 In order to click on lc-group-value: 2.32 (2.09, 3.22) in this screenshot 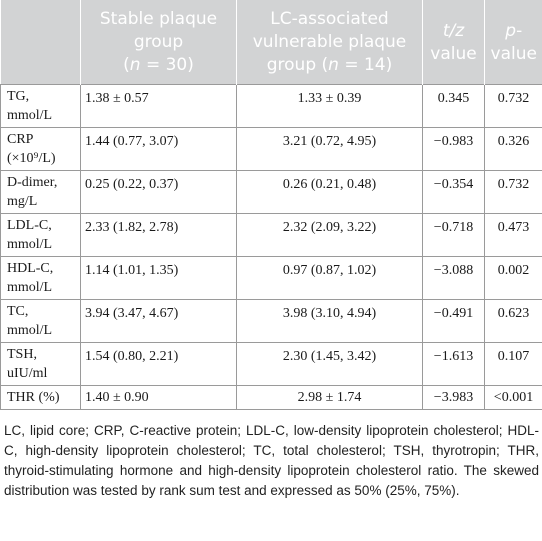, I will do `click(329, 235)`.